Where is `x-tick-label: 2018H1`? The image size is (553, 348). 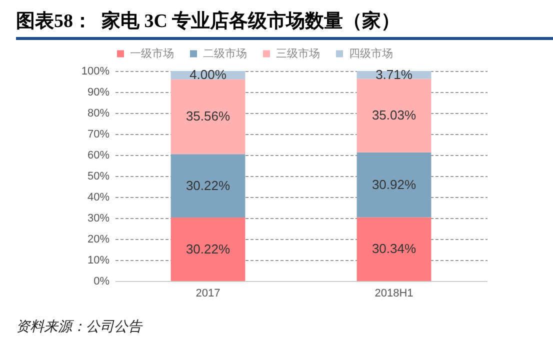
x-tick-label: 2018H1 is located at coordinates (394, 294).